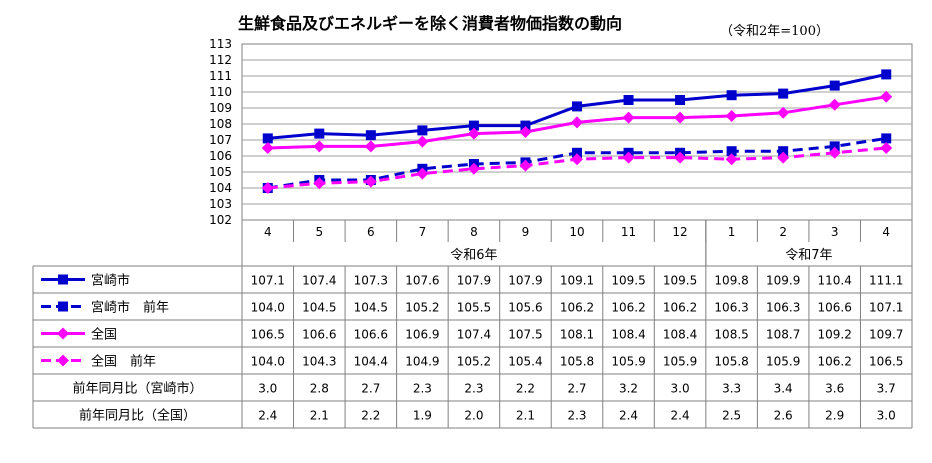 Image resolution: width=932 pixels, height=463 pixels. Describe the element at coordinates (473, 255) in the screenshot. I see `year-group-label: 令和6年` at that location.